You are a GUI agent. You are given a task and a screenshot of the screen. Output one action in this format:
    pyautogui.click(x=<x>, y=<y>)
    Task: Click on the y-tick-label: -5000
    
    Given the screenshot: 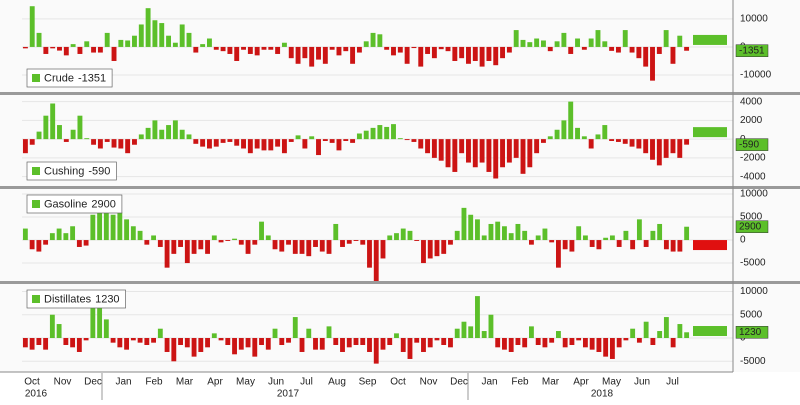 What is the action you would take?
    pyautogui.click(x=753, y=263)
    